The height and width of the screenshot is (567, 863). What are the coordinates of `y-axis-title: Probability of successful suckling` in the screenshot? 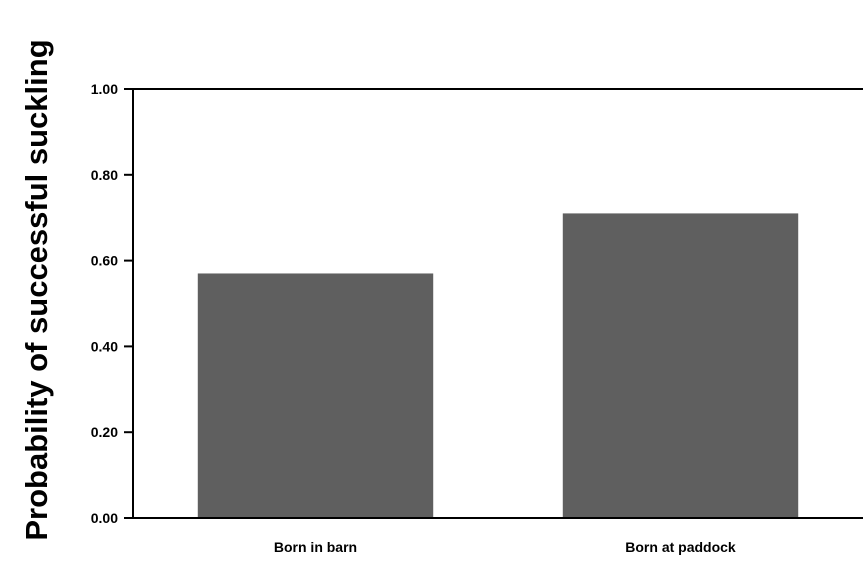 It's located at (36, 289).